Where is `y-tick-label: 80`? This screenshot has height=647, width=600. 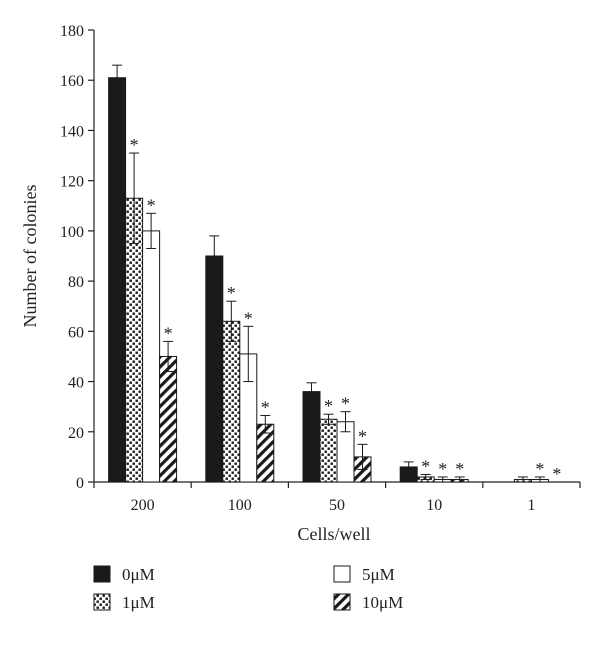 y-tick-label: 80 is located at coordinates (76, 282).